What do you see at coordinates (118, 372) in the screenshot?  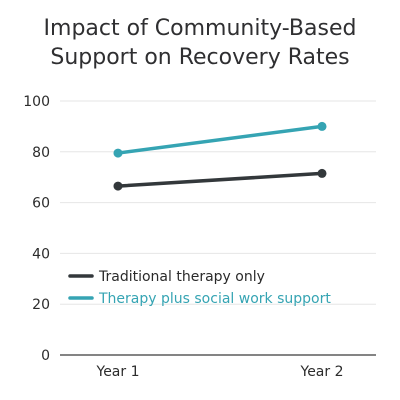 I see `x-tick-label: Year 1` at bounding box center [118, 372].